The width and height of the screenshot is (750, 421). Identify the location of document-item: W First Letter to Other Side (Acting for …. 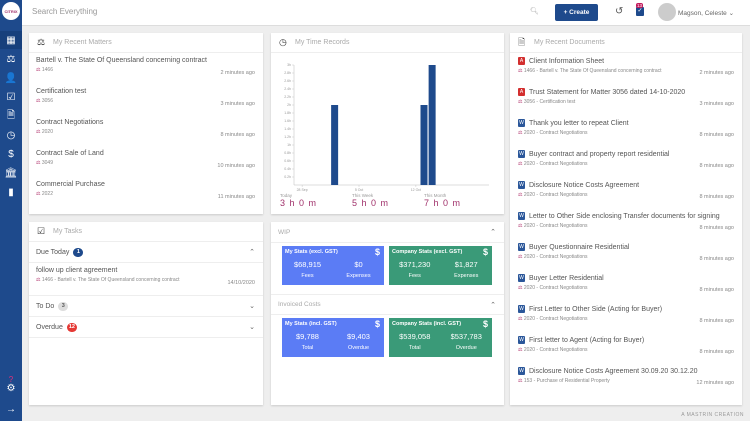
(626, 316).